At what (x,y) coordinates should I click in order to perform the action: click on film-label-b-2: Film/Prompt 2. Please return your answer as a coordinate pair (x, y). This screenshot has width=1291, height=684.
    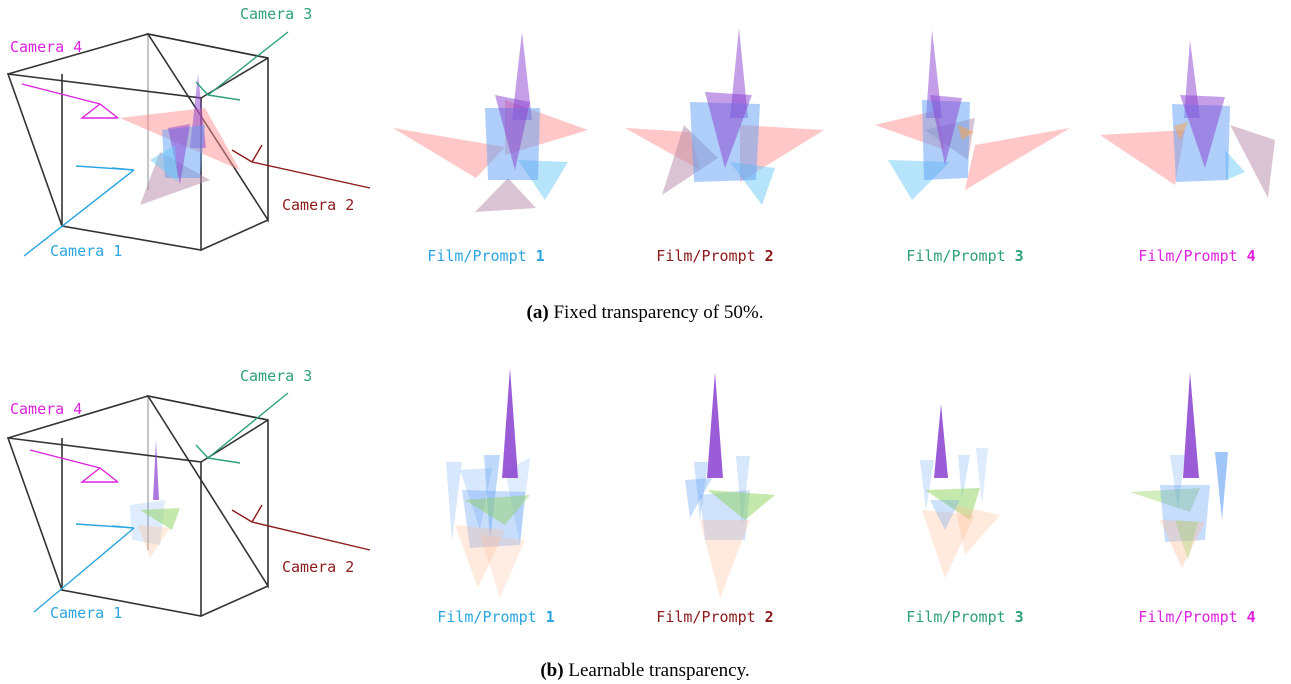
    Looking at the image, I should click on (714, 617).